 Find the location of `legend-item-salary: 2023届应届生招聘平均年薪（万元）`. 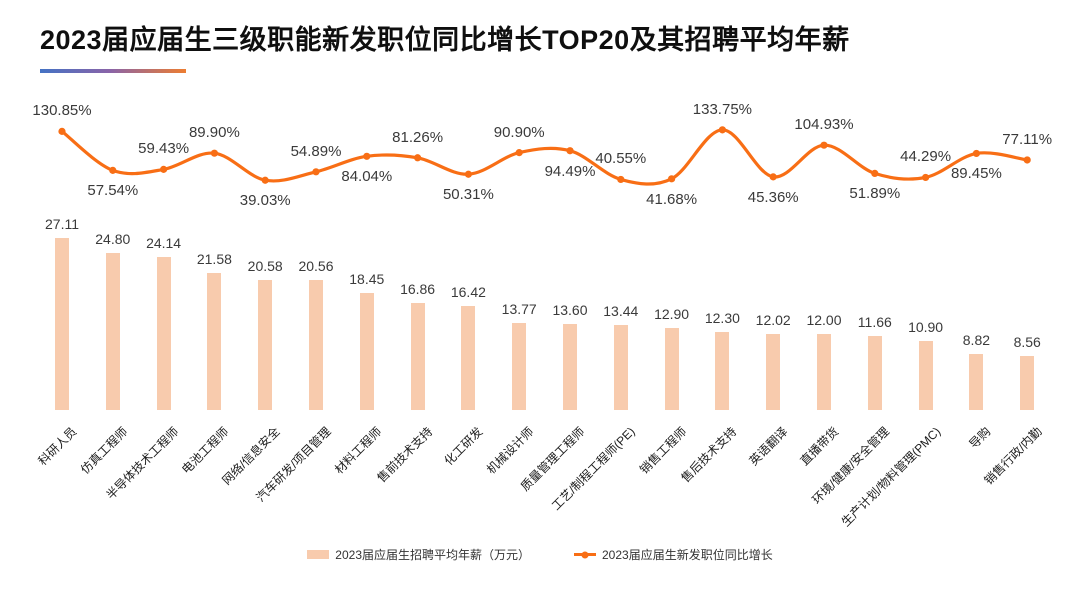

legend-item-salary: 2023届应届生招聘平均年薪（万元） is located at coordinates (418, 554).